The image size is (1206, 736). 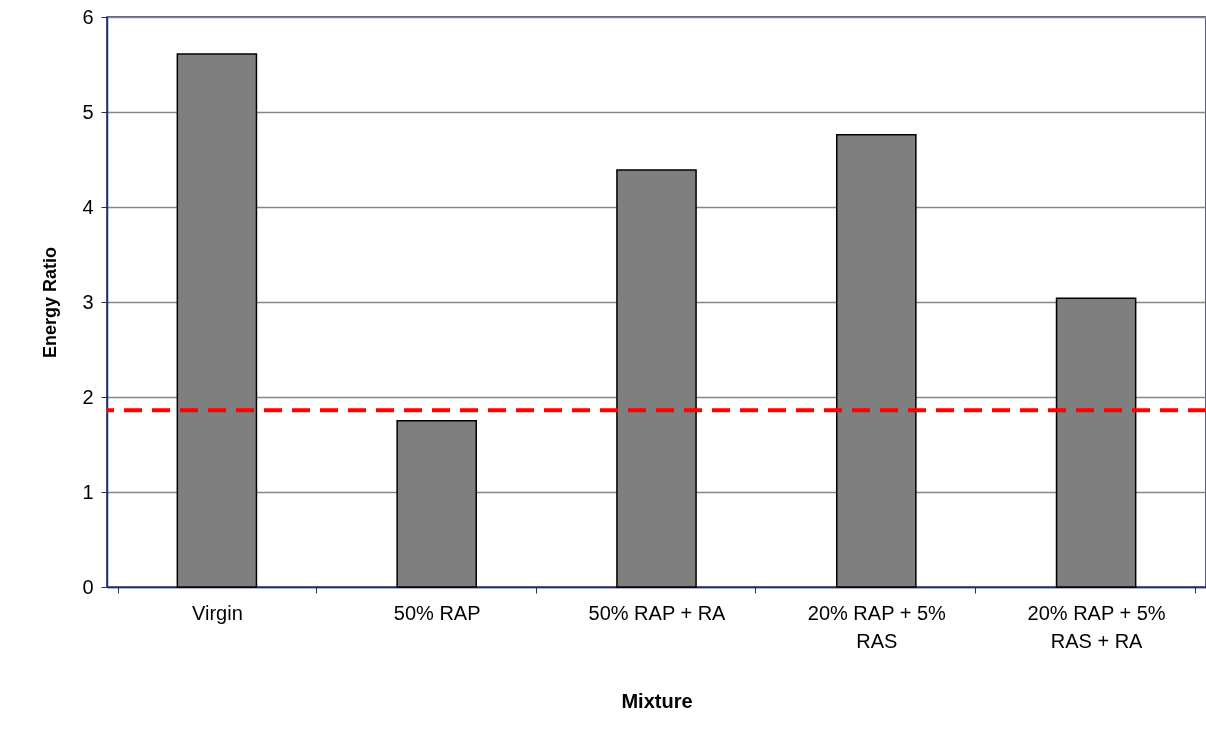 What do you see at coordinates (217, 612) in the screenshot?
I see `x-tick-label: Virgin` at bounding box center [217, 612].